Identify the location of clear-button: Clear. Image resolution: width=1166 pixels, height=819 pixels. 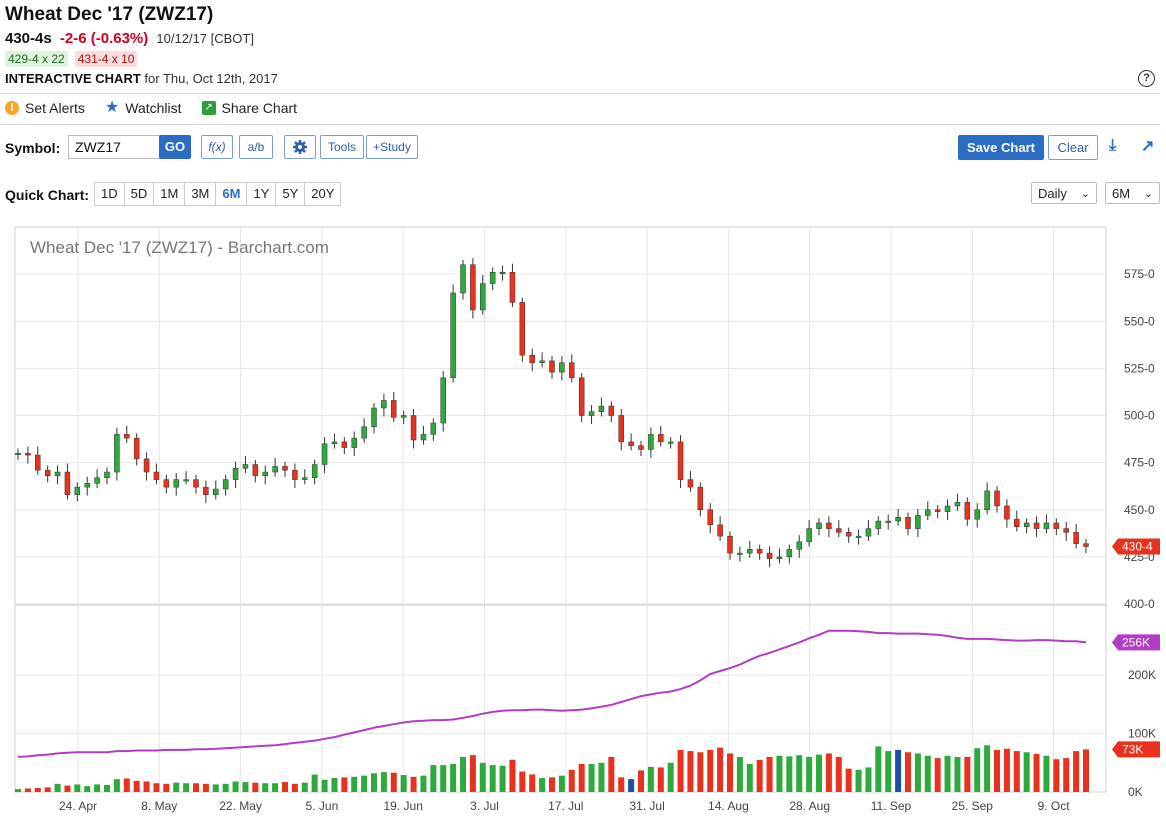
(1073, 147).